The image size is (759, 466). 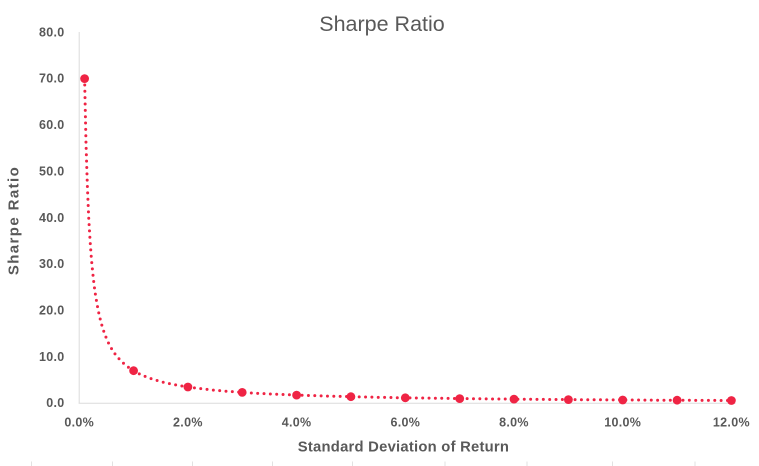 I want to click on svg-text: 60.0, so click(x=52, y=125).